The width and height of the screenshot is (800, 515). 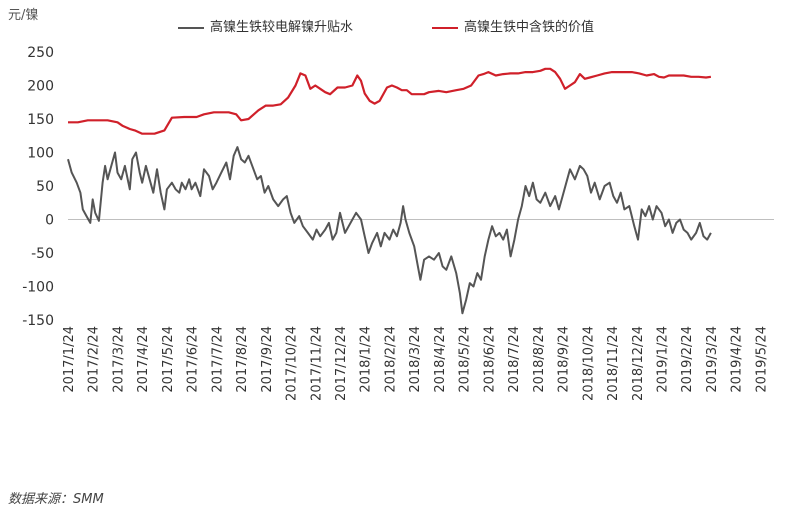 What do you see at coordinates (390, 359) in the screenshot?
I see `x-tick-label: 2018/2/24` at bounding box center [390, 359].